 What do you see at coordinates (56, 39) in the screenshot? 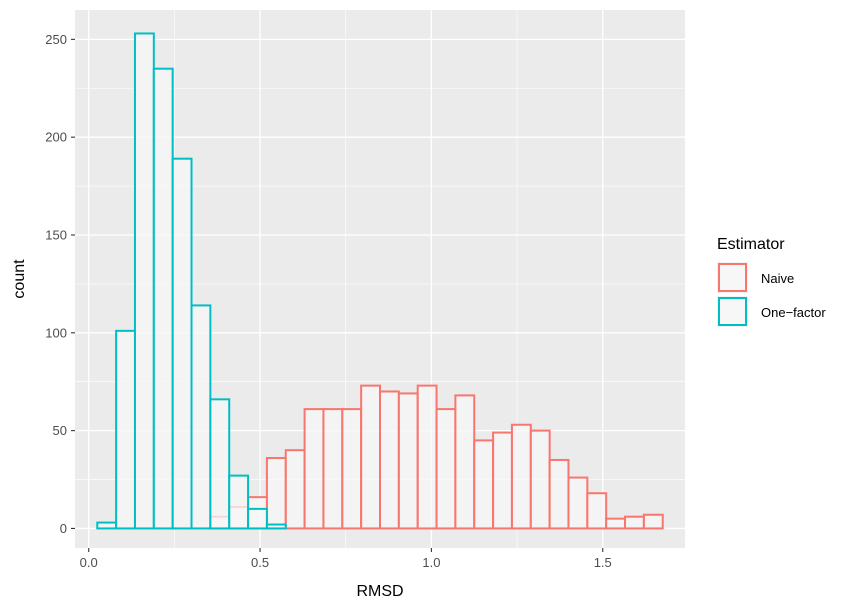
I see `y-tick-label: 250` at bounding box center [56, 39].